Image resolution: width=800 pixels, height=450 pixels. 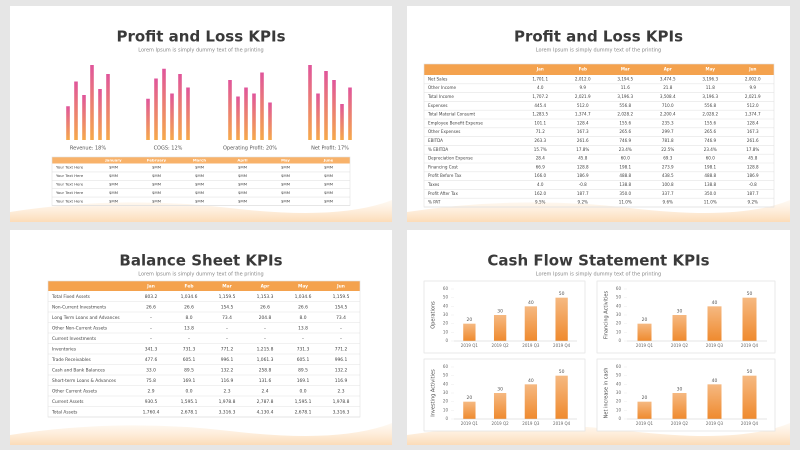 I want to click on x-tick-label: 2019 Q3, so click(x=531, y=345).